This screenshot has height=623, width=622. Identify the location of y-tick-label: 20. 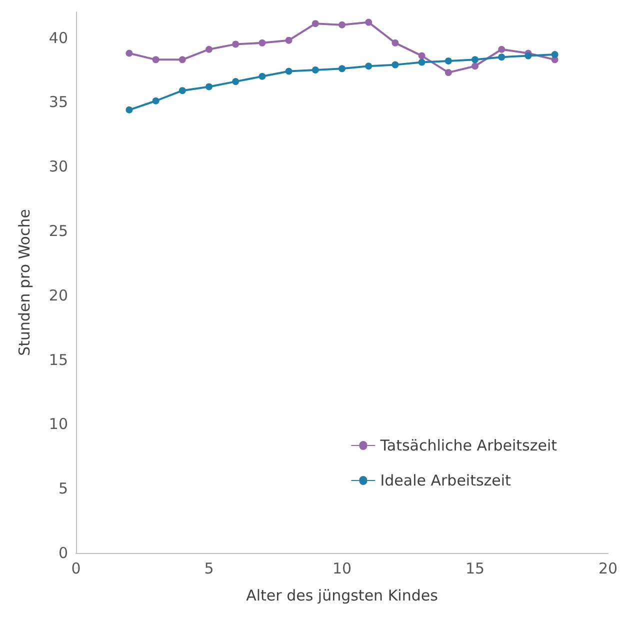
(58, 295).